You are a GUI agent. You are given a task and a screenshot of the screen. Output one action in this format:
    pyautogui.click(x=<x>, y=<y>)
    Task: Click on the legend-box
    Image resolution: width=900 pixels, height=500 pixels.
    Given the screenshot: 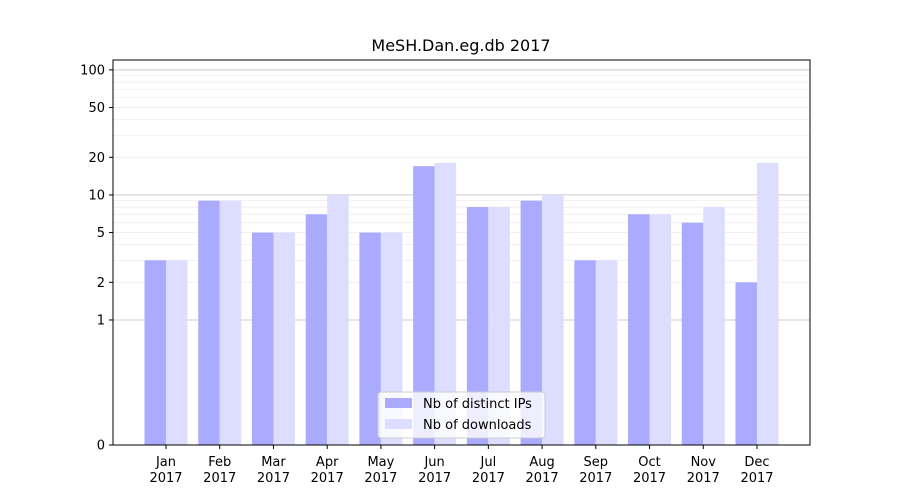 What is the action you would take?
    pyautogui.click(x=461, y=415)
    